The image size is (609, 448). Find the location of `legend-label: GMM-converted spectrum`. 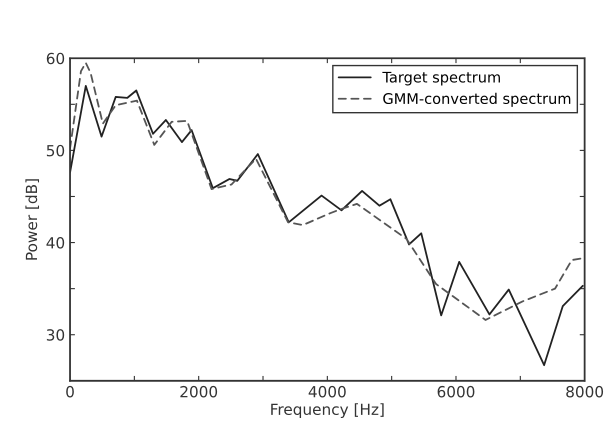

legend-label: GMM-converted spectrum is located at coordinates (476, 99).